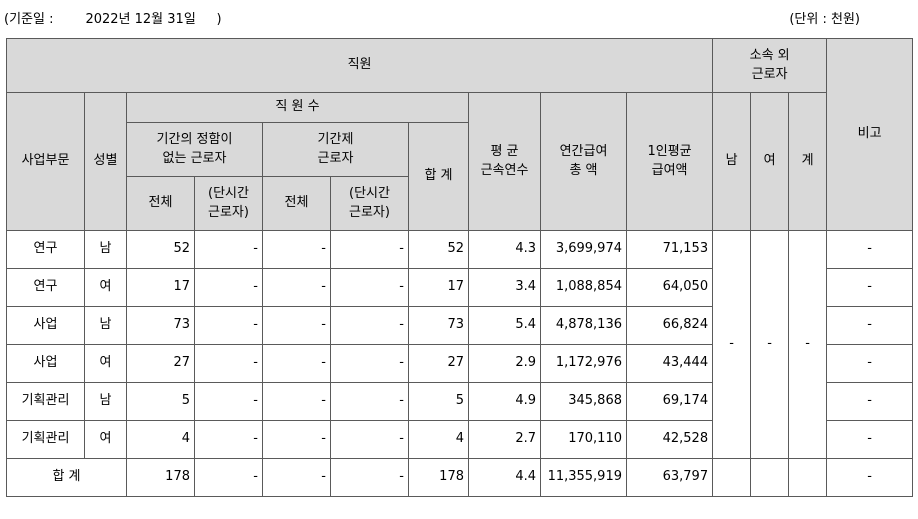  What do you see at coordinates (297, 107) in the screenshot?
I see `header-staff-count: 직 원 수` at bounding box center [297, 107].